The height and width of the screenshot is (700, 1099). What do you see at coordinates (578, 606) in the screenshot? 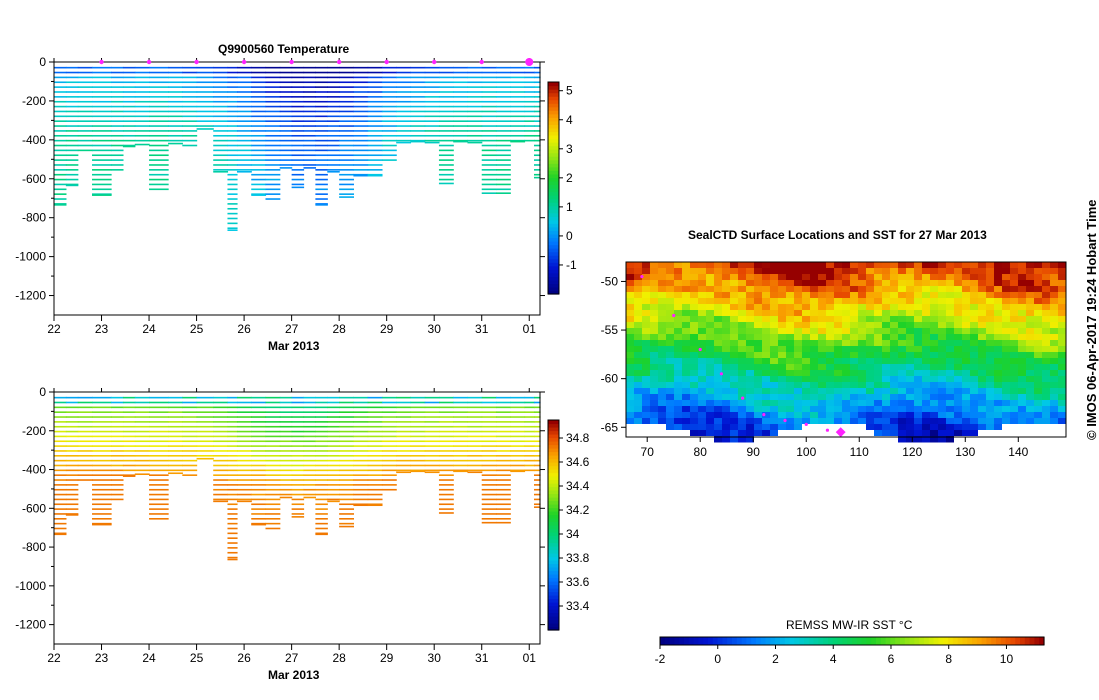
I see `salinity-colorbar-tick-label: 33.4` at bounding box center [578, 606].